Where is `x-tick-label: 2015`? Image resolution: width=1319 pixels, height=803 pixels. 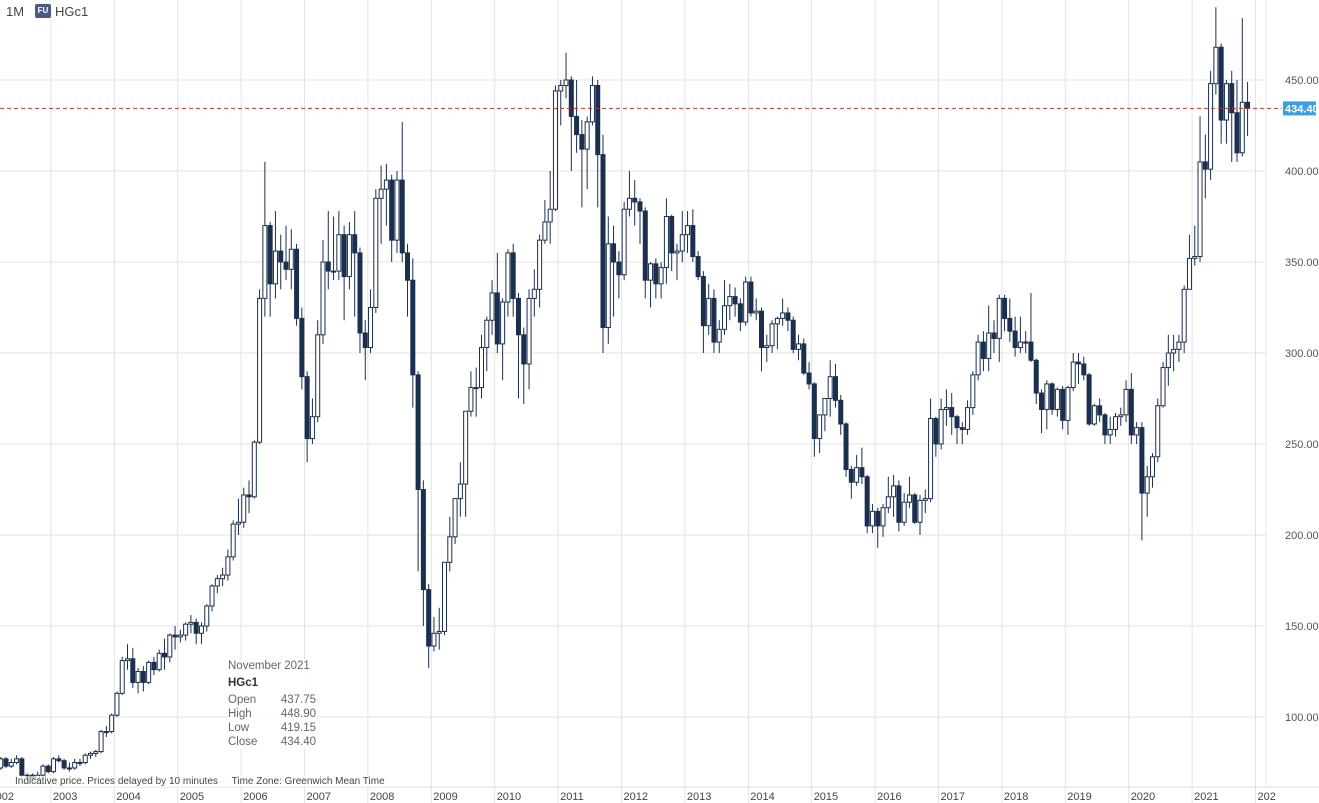
x-tick-label: 2015 is located at coordinates (826, 797).